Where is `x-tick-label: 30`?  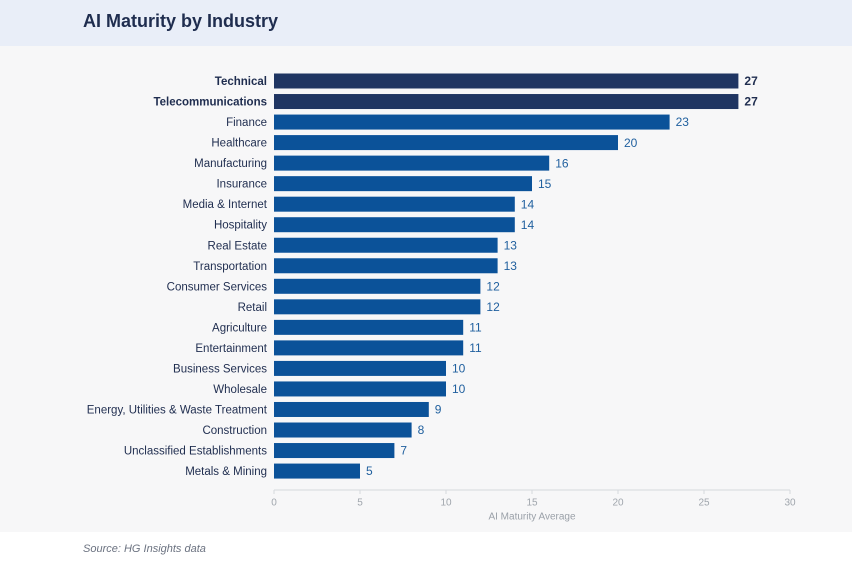
x-tick-label: 30 is located at coordinates (790, 503).